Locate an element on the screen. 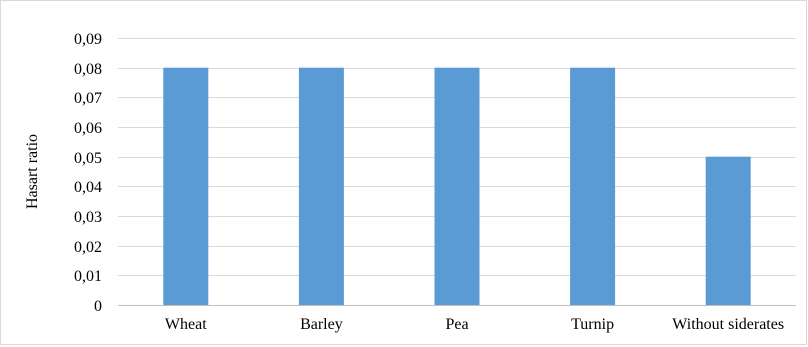 The image size is (808, 347). bar-turnip is located at coordinates (593, 186).